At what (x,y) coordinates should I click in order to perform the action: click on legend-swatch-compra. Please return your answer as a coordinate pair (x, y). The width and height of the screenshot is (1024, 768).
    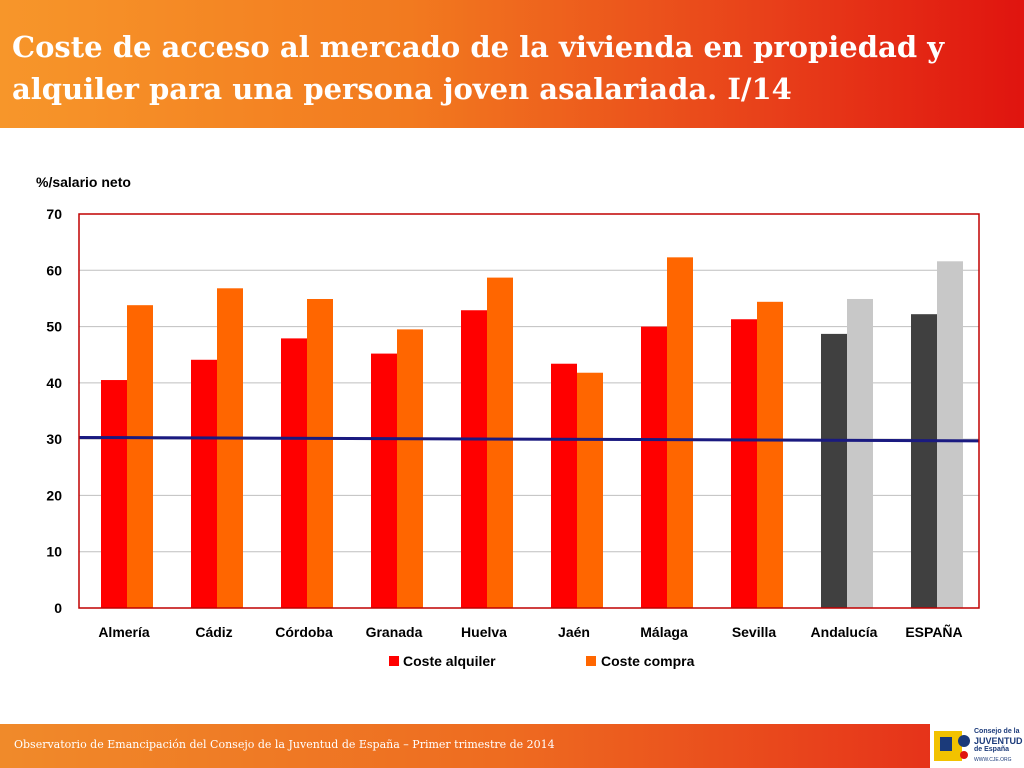
    Looking at the image, I should click on (591, 661).